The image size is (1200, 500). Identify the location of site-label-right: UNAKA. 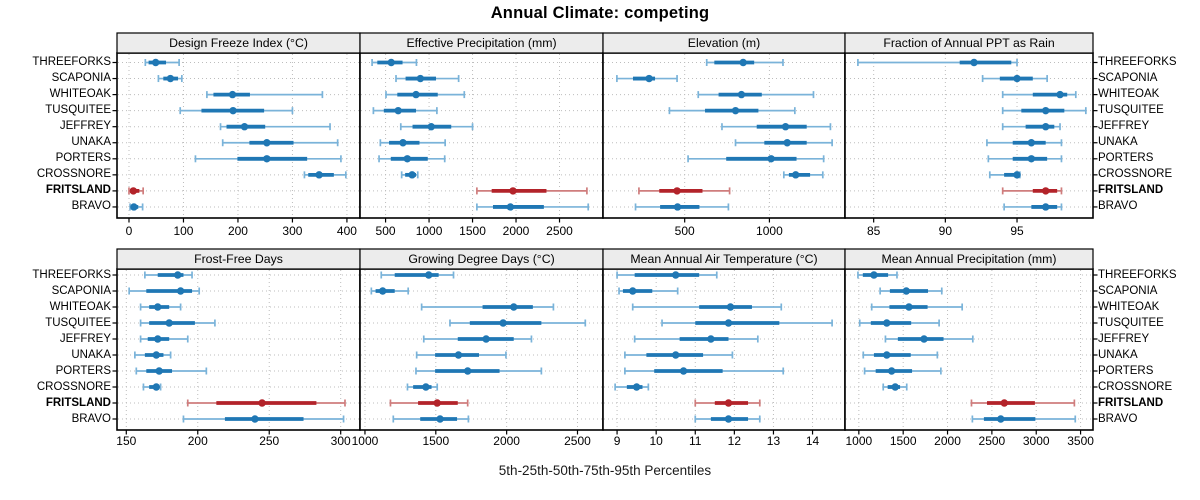
(1118, 354).